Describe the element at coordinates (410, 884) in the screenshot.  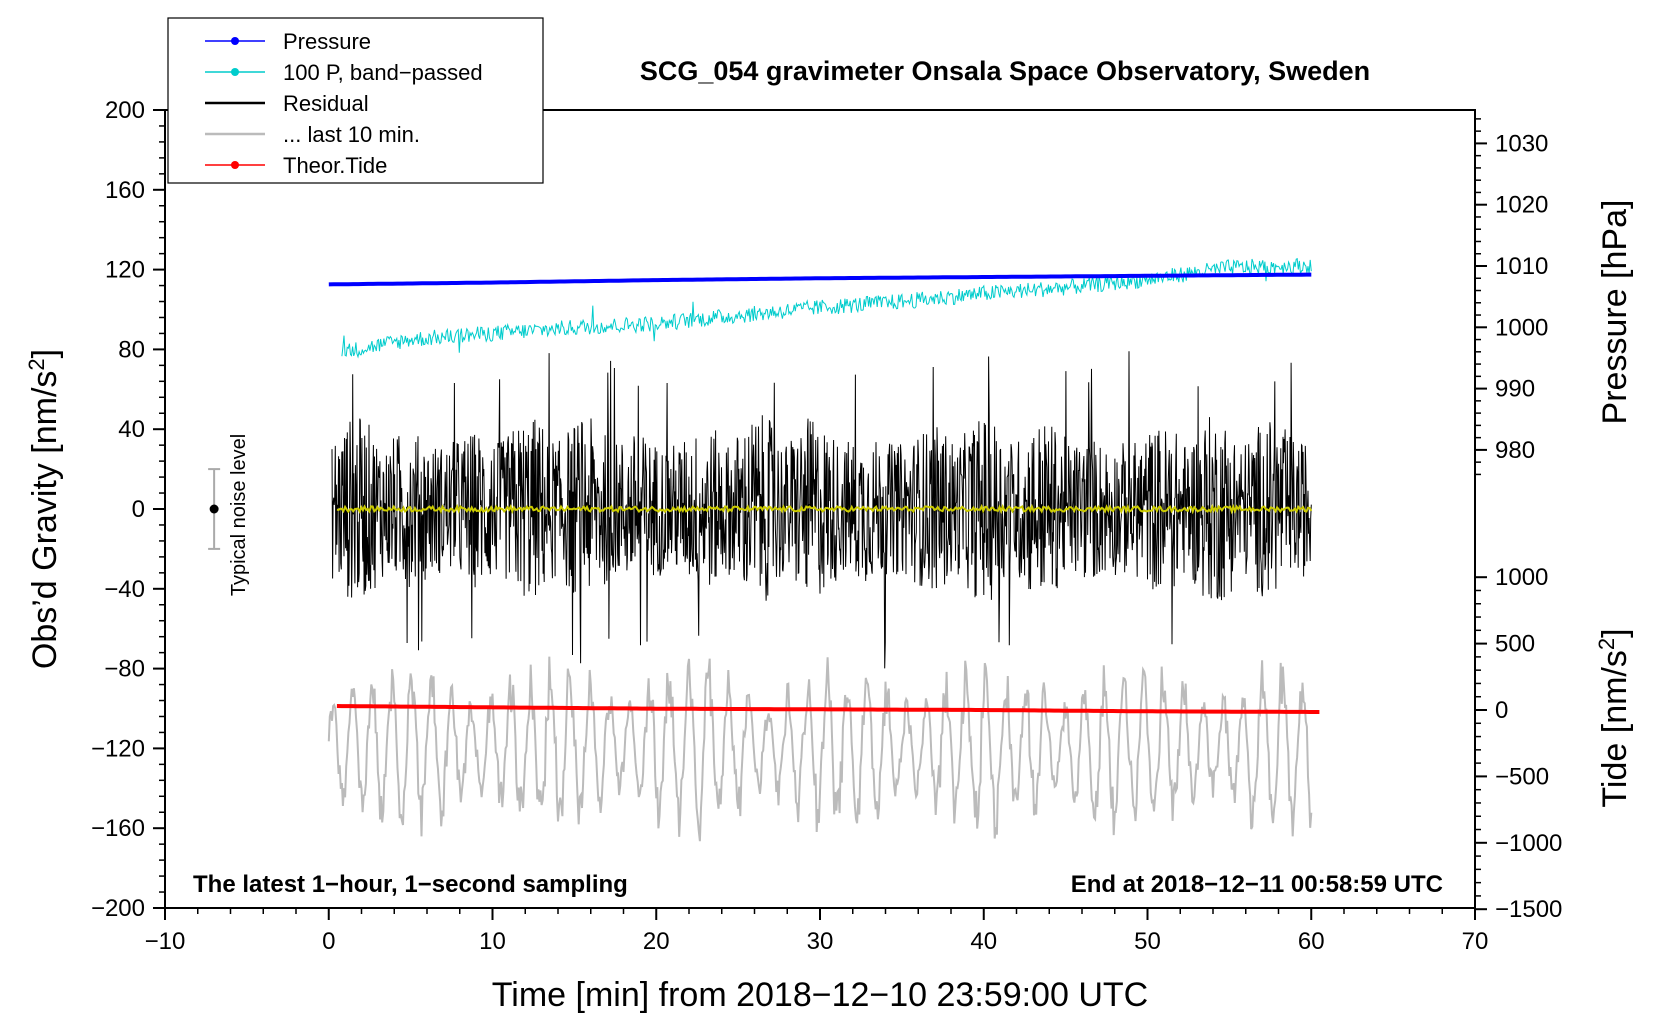
I see `sampling-note: The latest 1−hour, 1−second sampling` at that location.